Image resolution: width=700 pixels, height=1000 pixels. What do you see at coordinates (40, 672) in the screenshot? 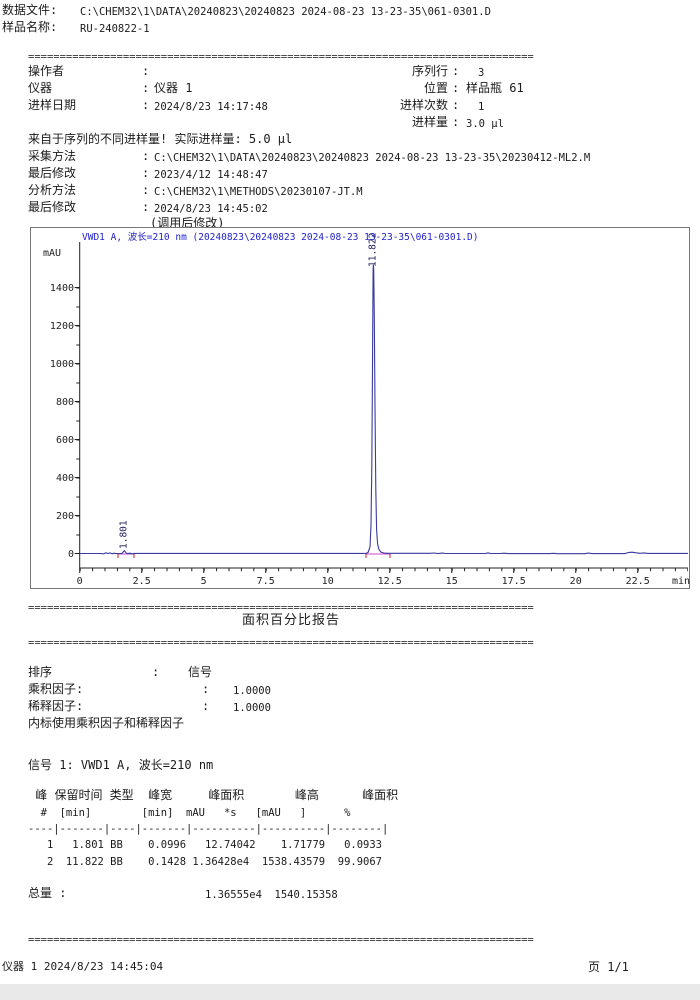
I see `sort-label: 排序` at bounding box center [40, 672].